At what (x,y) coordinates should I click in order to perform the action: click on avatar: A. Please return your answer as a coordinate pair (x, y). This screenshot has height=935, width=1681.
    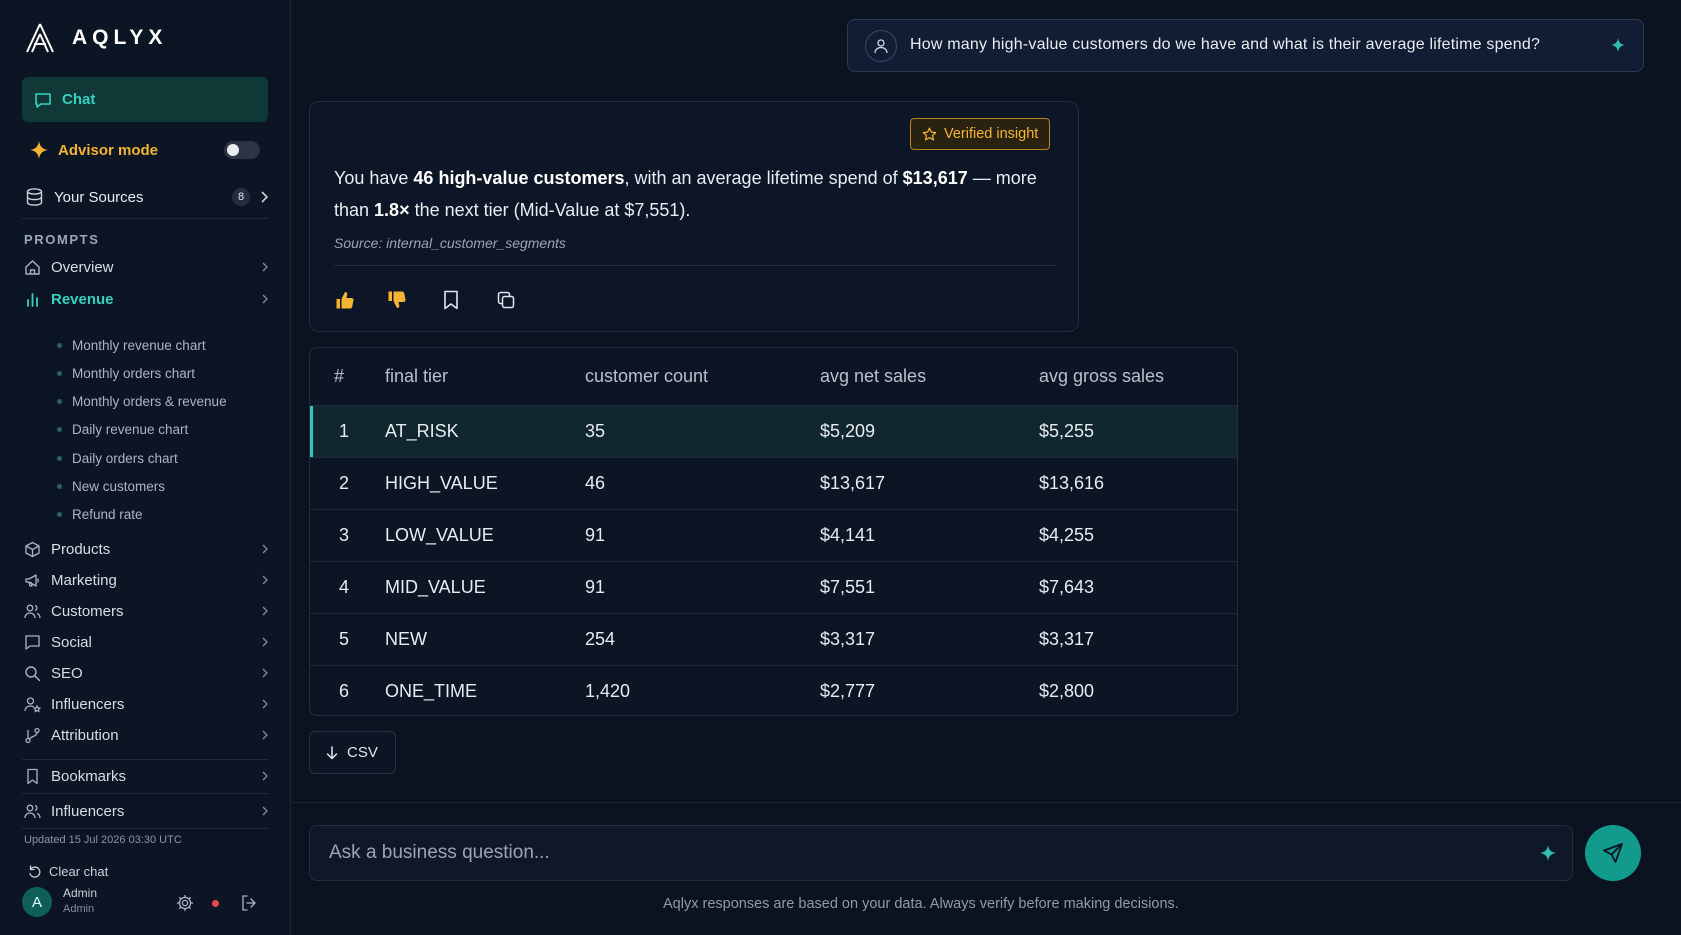
    Looking at the image, I should click on (37, 902).